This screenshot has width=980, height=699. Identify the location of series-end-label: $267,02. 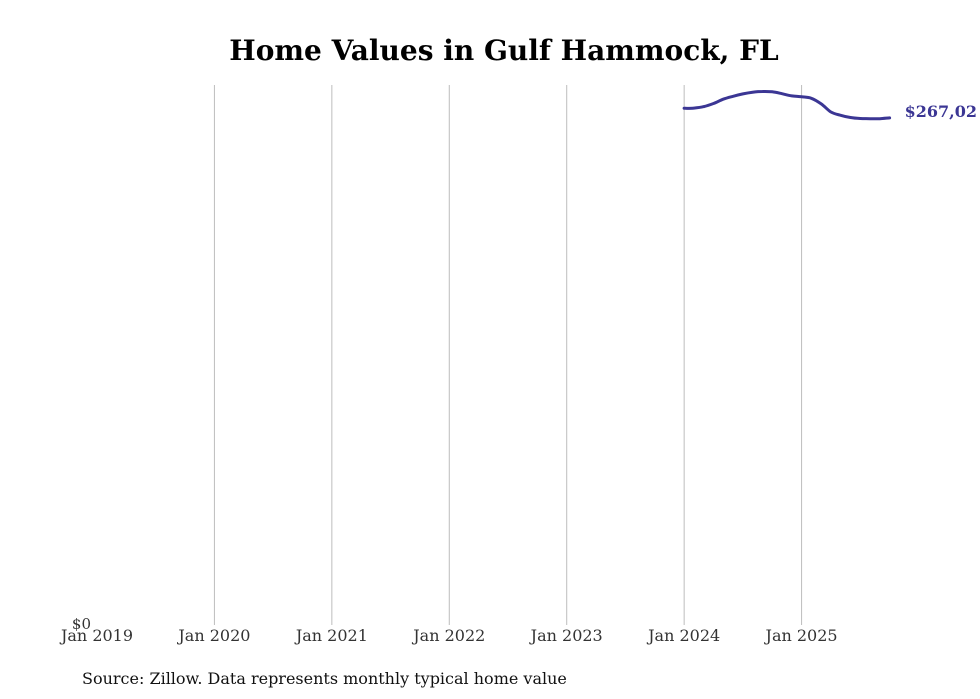
(941, 111).